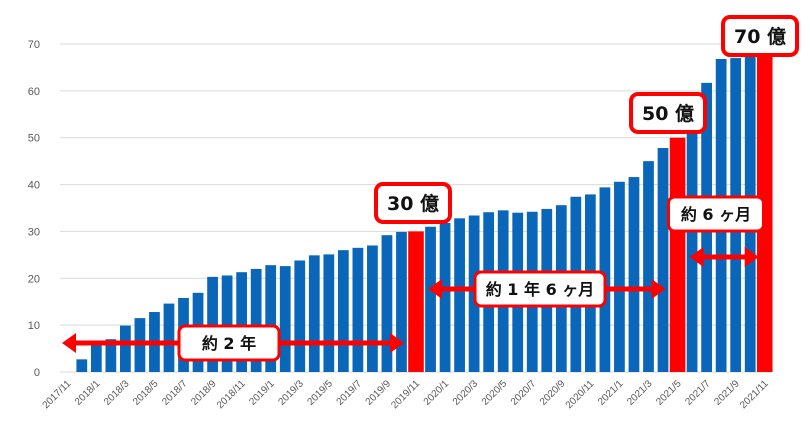  What do you see at coordinates (88, 393) in the screenshot?
I see `x-tick-label: 2018/1` at bounding box center [88, 393].